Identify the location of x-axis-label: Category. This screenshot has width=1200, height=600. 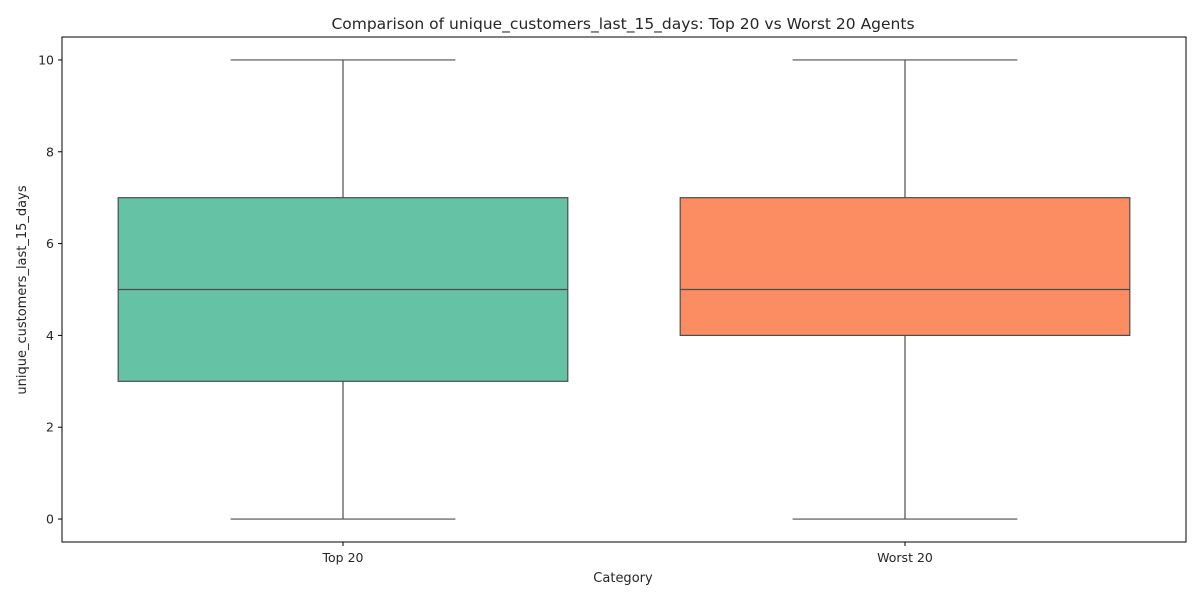
(623, 578).